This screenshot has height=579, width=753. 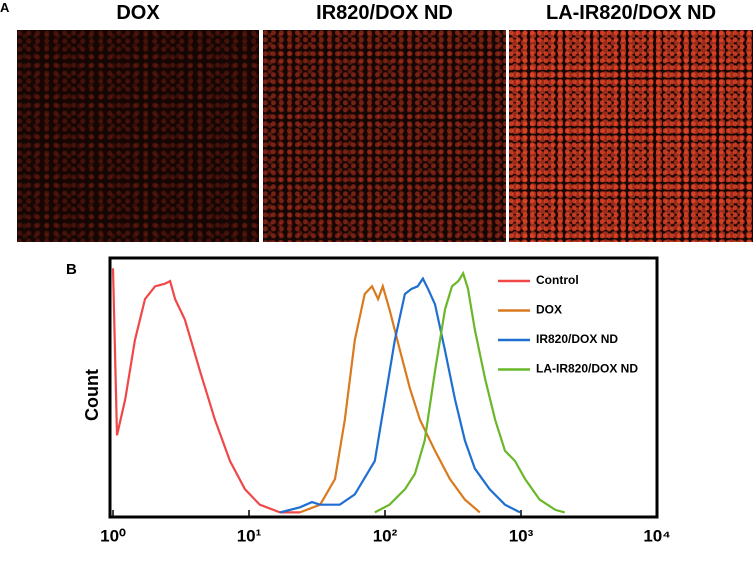 I want to click on panel-label: B, so click(x=71, y=269).